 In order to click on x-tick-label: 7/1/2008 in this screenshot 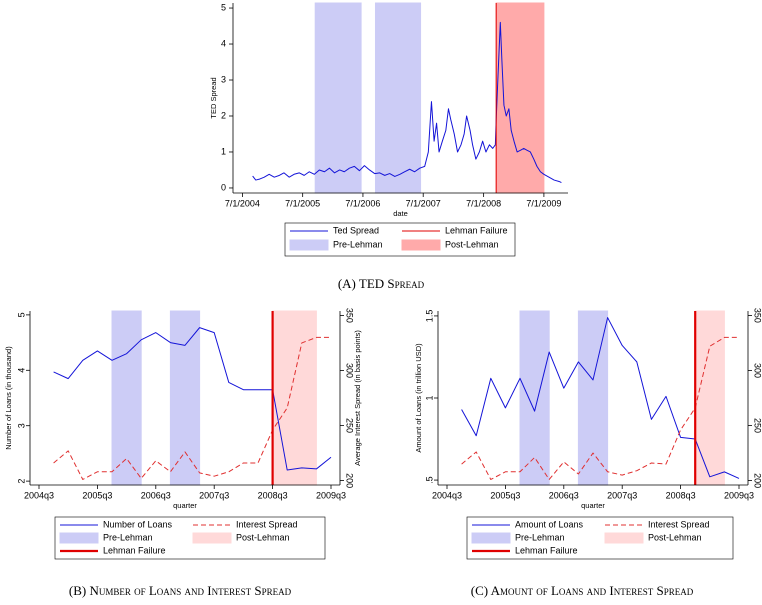, I will do `click(483, 203)`.